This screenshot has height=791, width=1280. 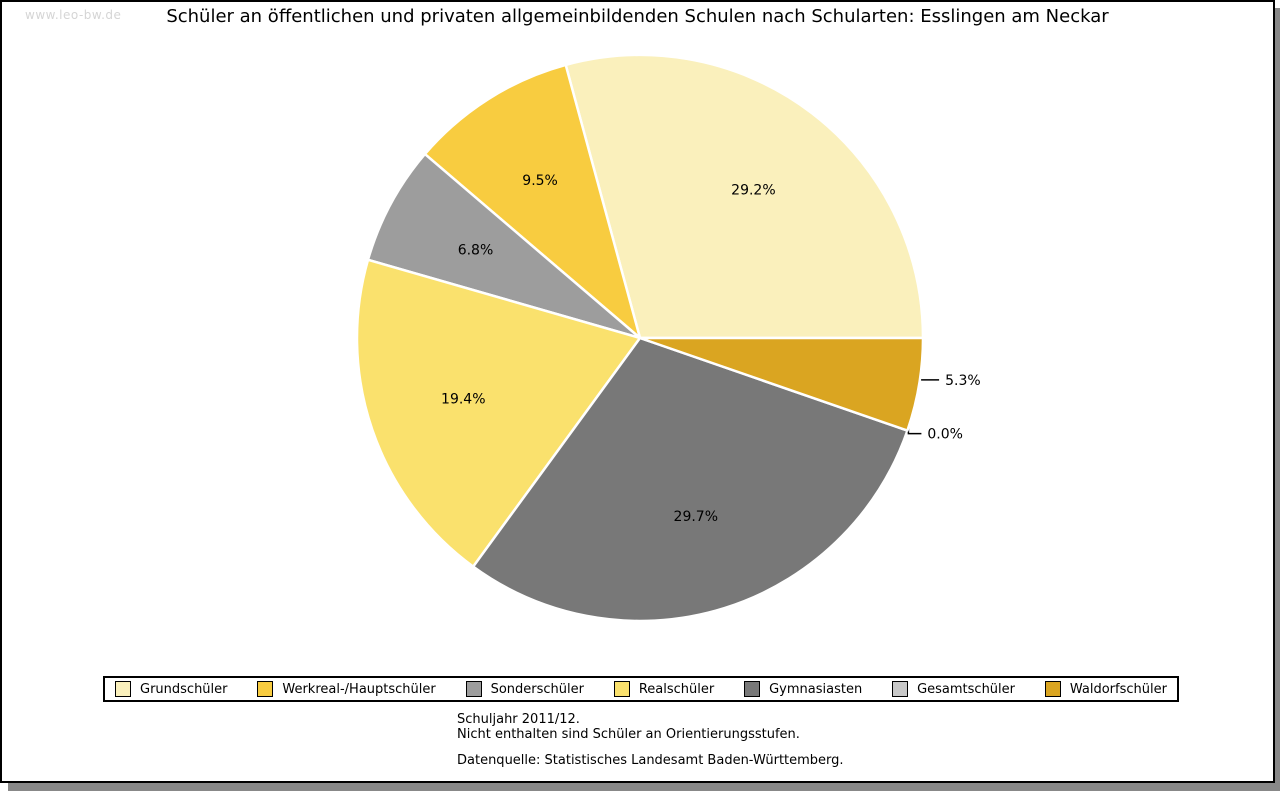 I want to click on legend-label-4: Gymnasiasten, so click(x=816, y=689).